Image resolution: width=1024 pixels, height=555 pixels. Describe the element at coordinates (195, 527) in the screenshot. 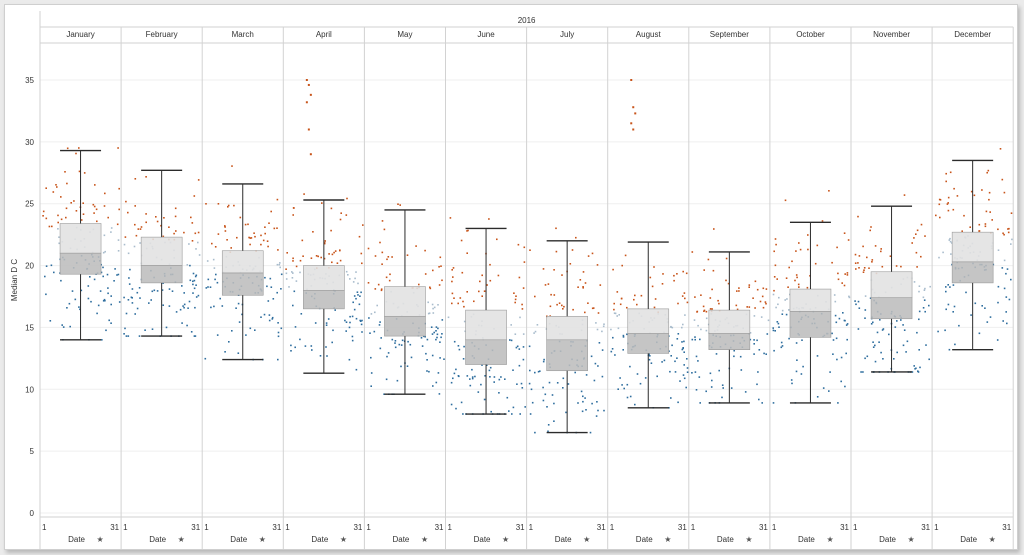

I see `day-tick-label: 31` at that location.